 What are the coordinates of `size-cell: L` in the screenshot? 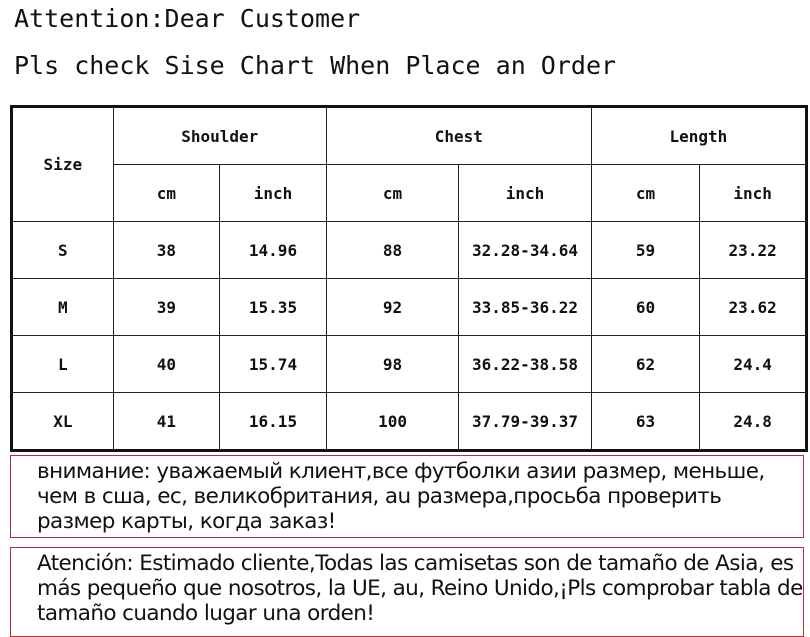 It's located at (62, 364).